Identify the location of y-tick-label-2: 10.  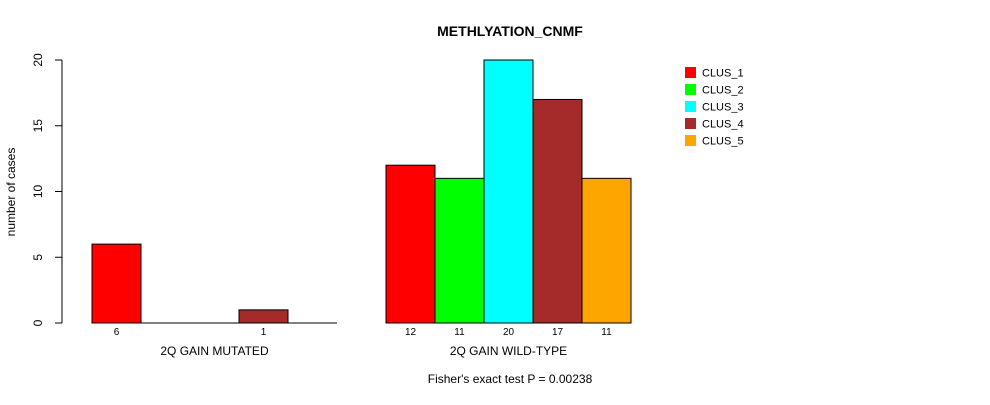
(38, 192).